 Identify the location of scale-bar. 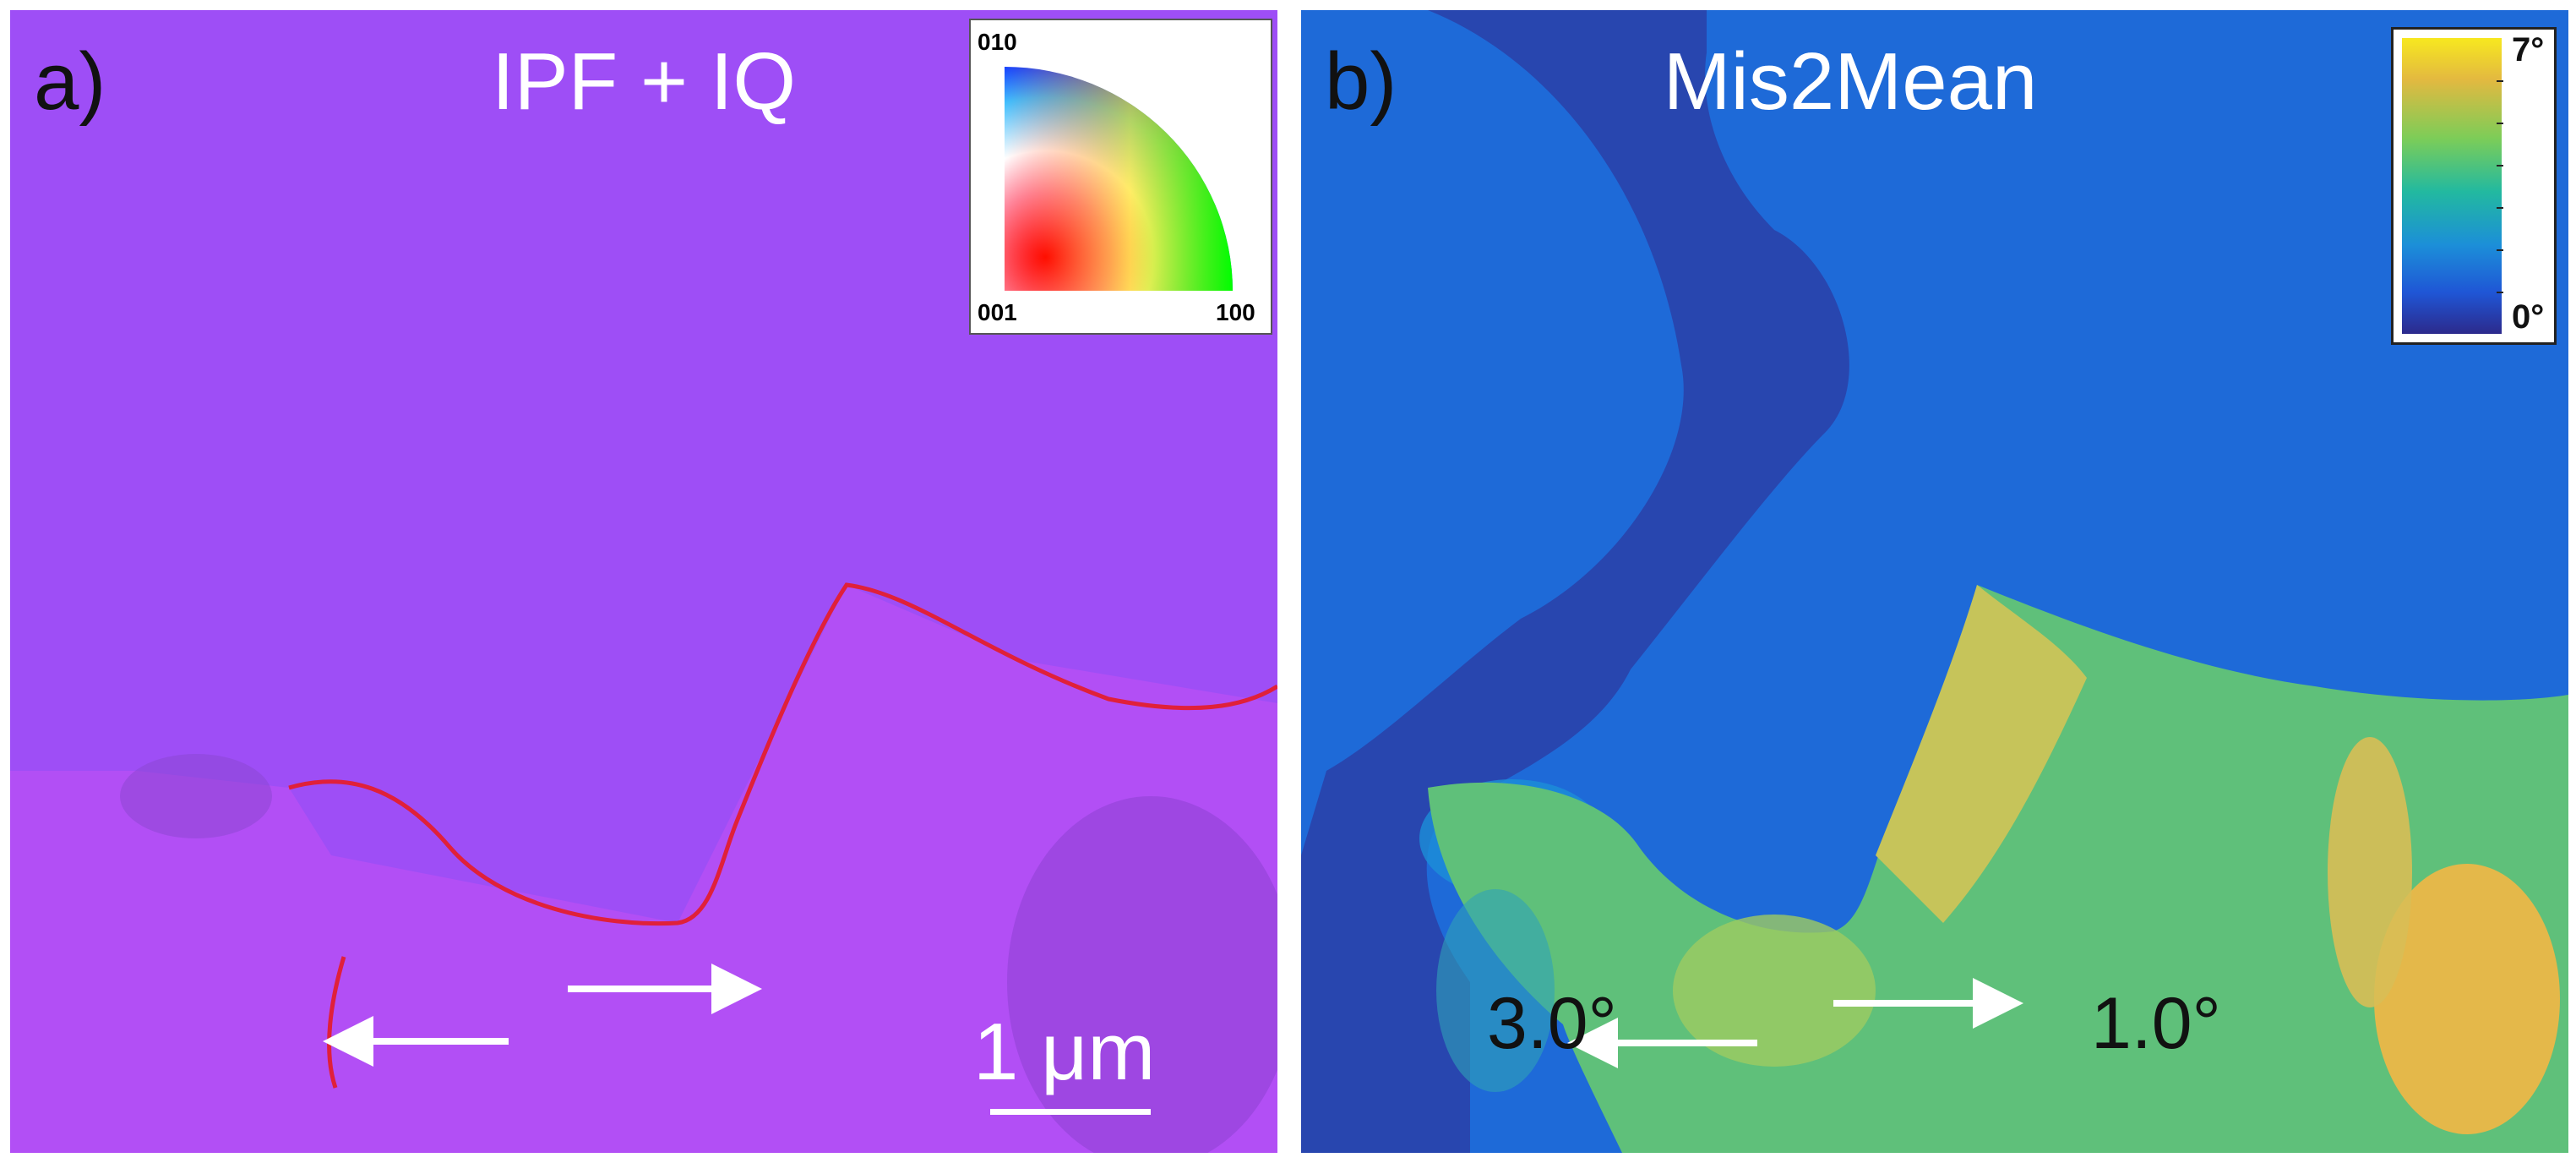
(1070, 1112).